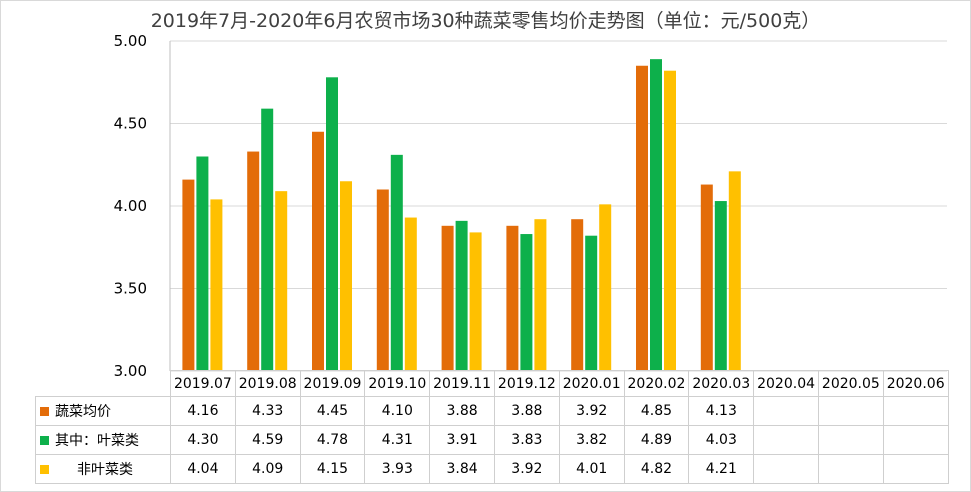 Image resolution: width=971 pixels, height=492 pixels. What do you see at coordinates (462, 383) in the screenshot?
I see `x-tick-label: 2019.11` at bounding box center [462, 383].